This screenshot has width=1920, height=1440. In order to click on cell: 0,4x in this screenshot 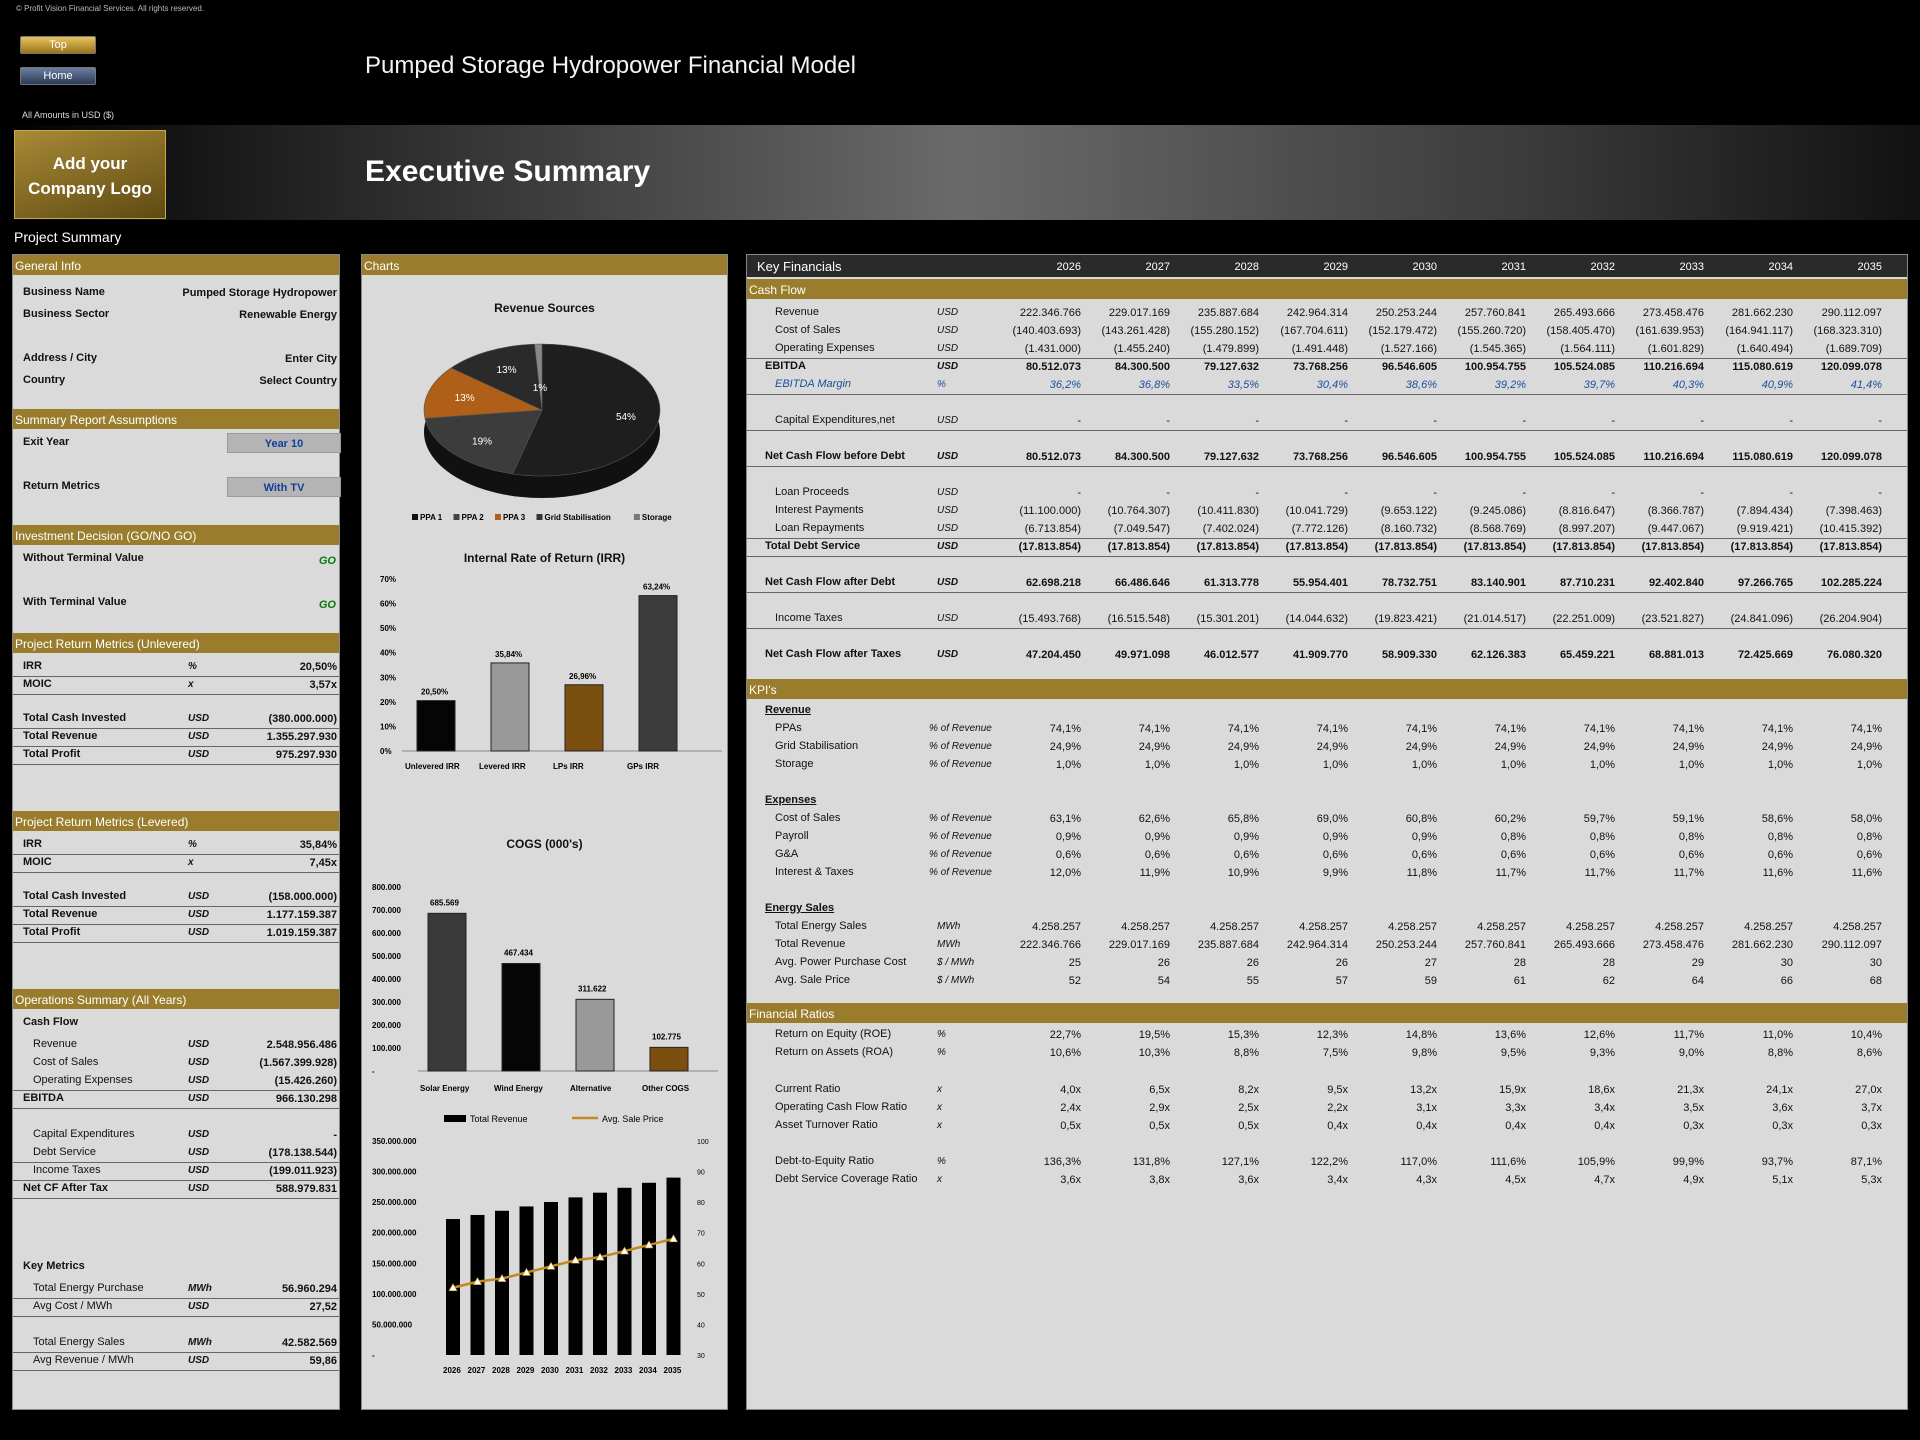, I will do `click(1515, 1126)`.